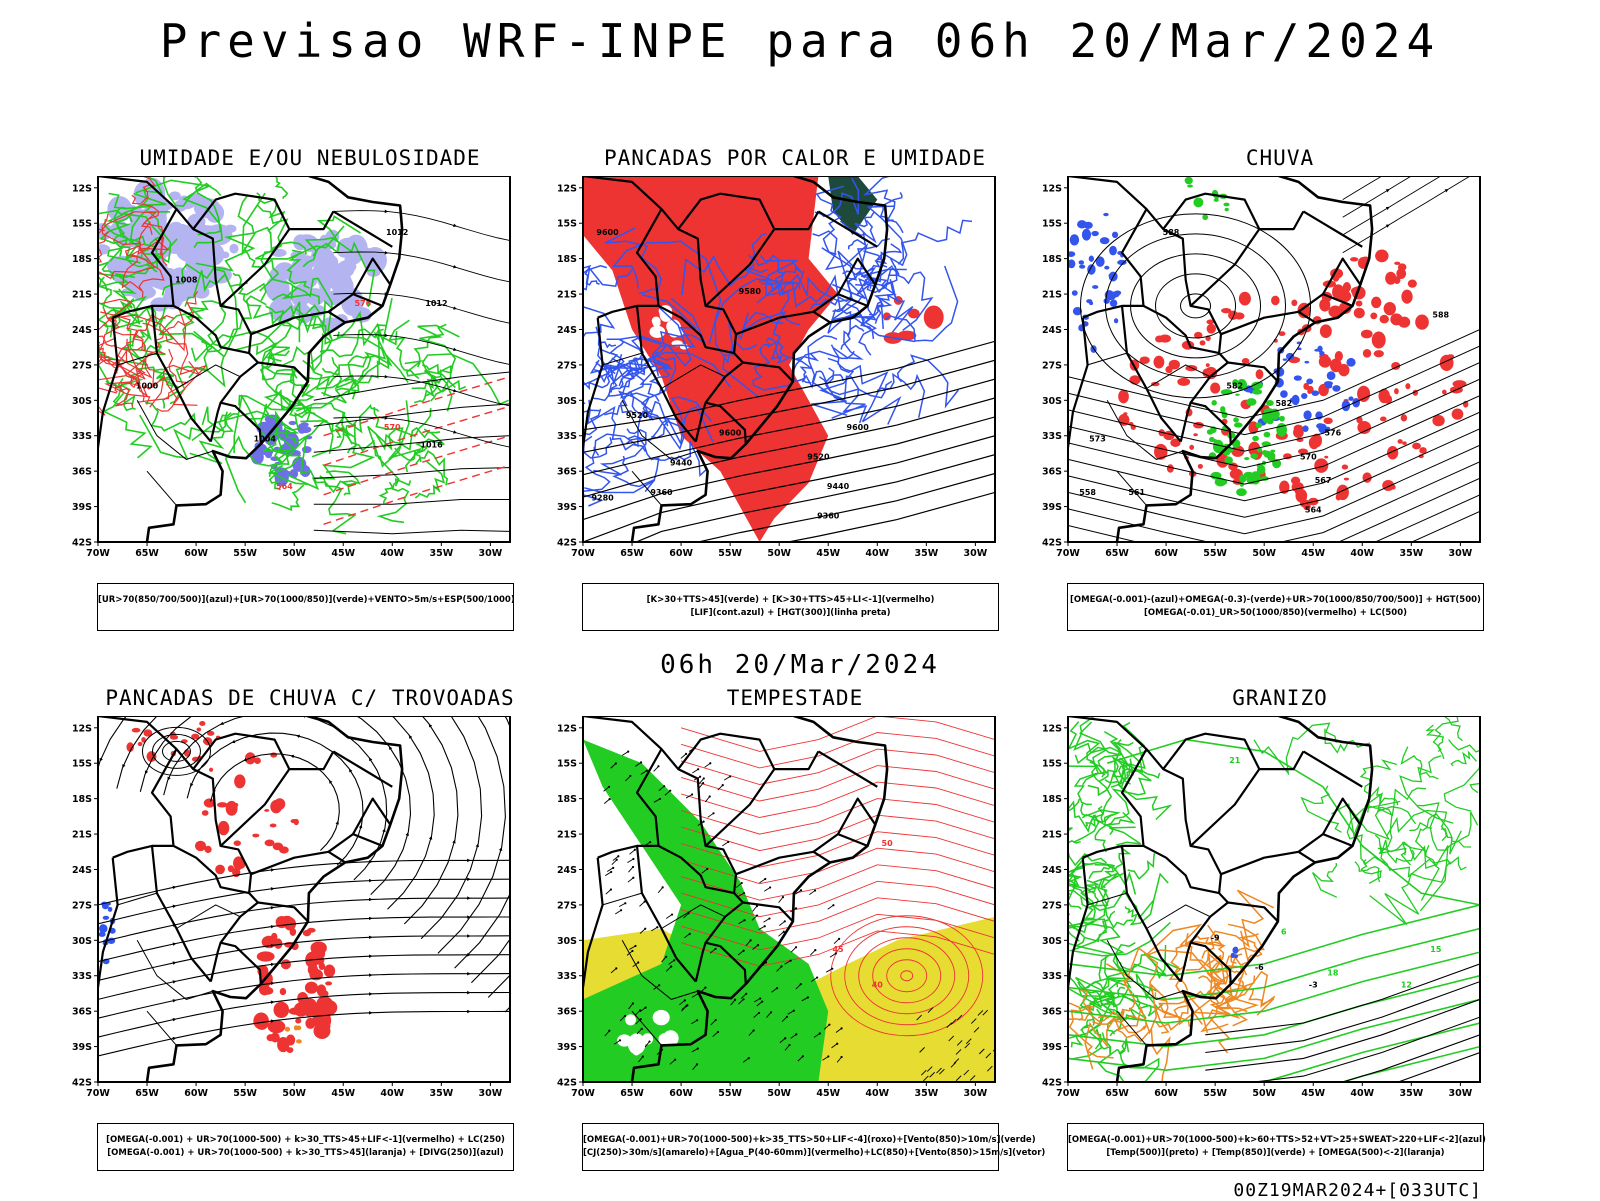  Describe the element at coordinates (82, 905) in the screenshot. I see `lat-tick-label: 27S` at that location.